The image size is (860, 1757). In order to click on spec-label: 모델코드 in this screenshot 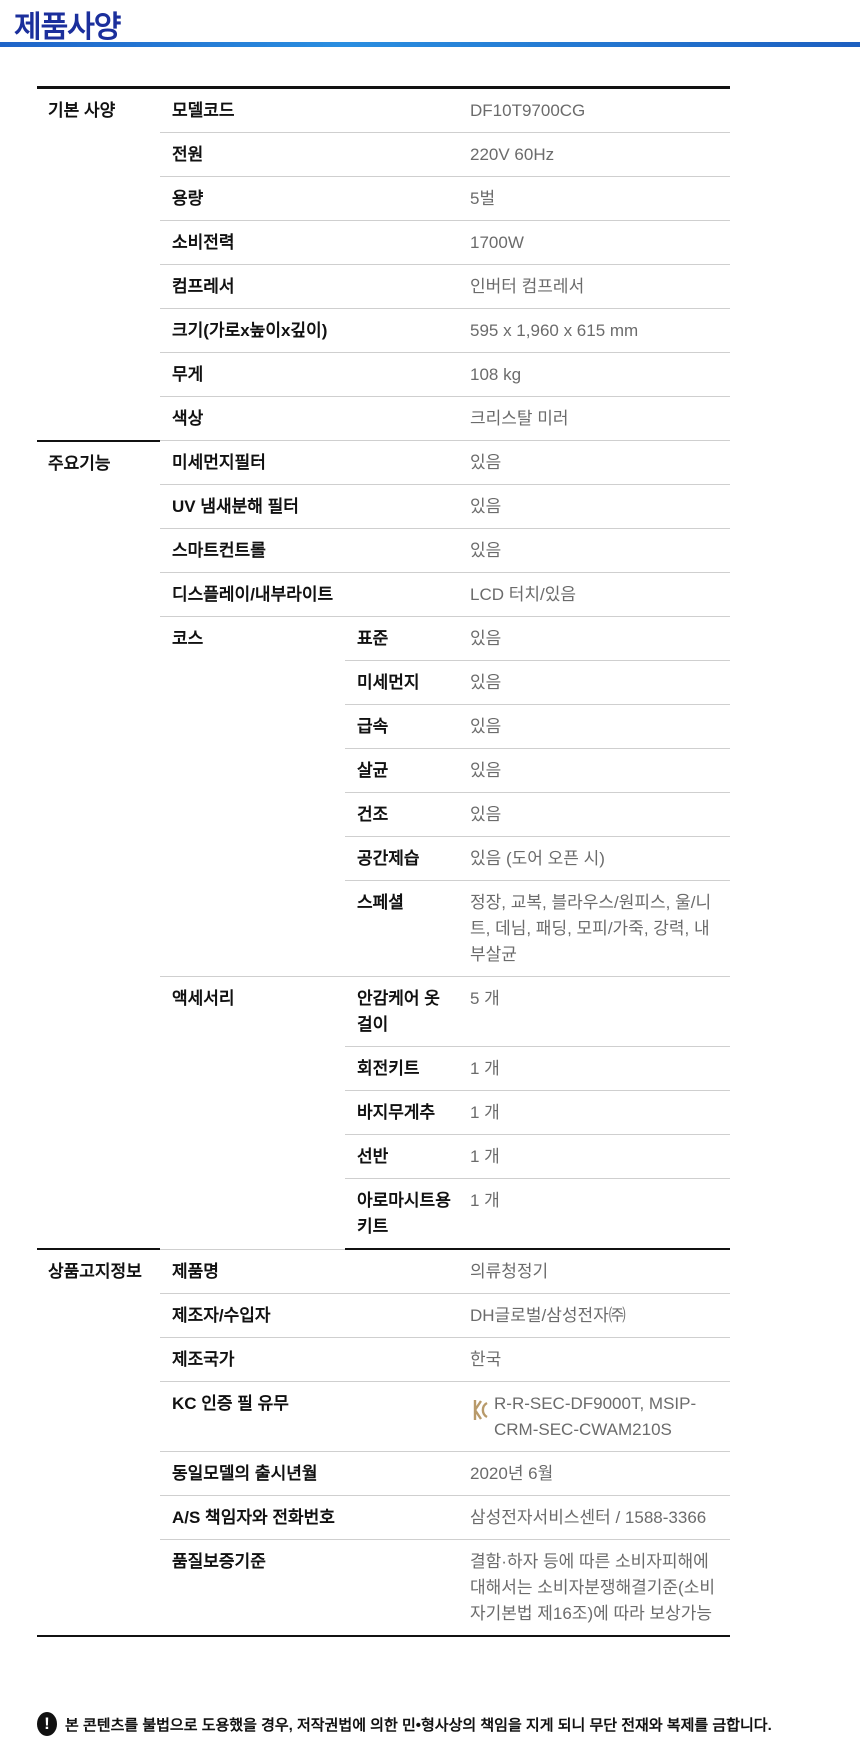, I will do `click(310, 110)`.